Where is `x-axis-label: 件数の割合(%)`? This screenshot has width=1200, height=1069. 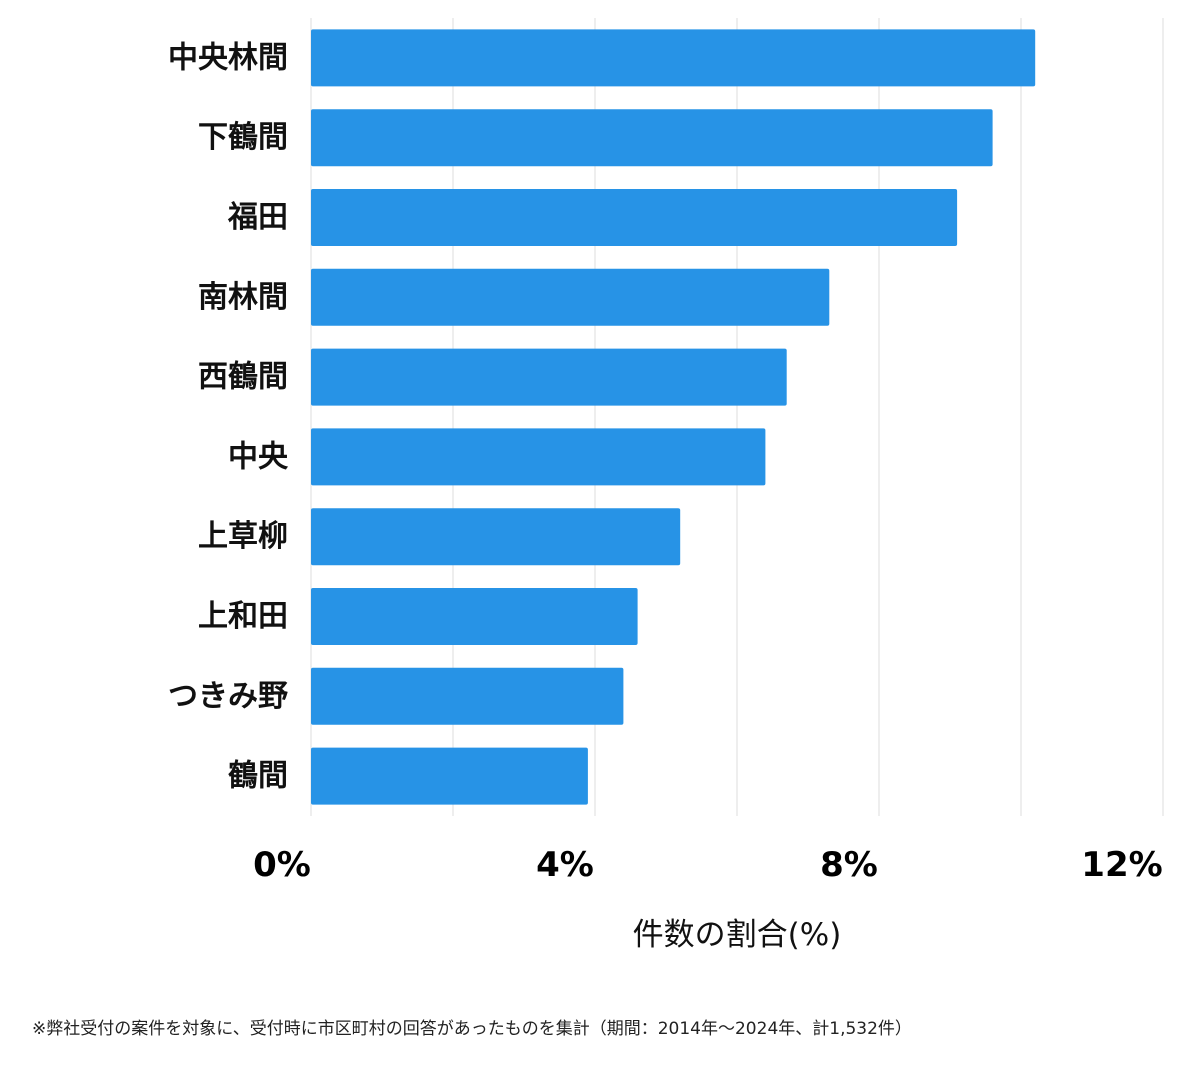 x-axis-label: 件数の割合(%) is located at coordinates (737, 935).